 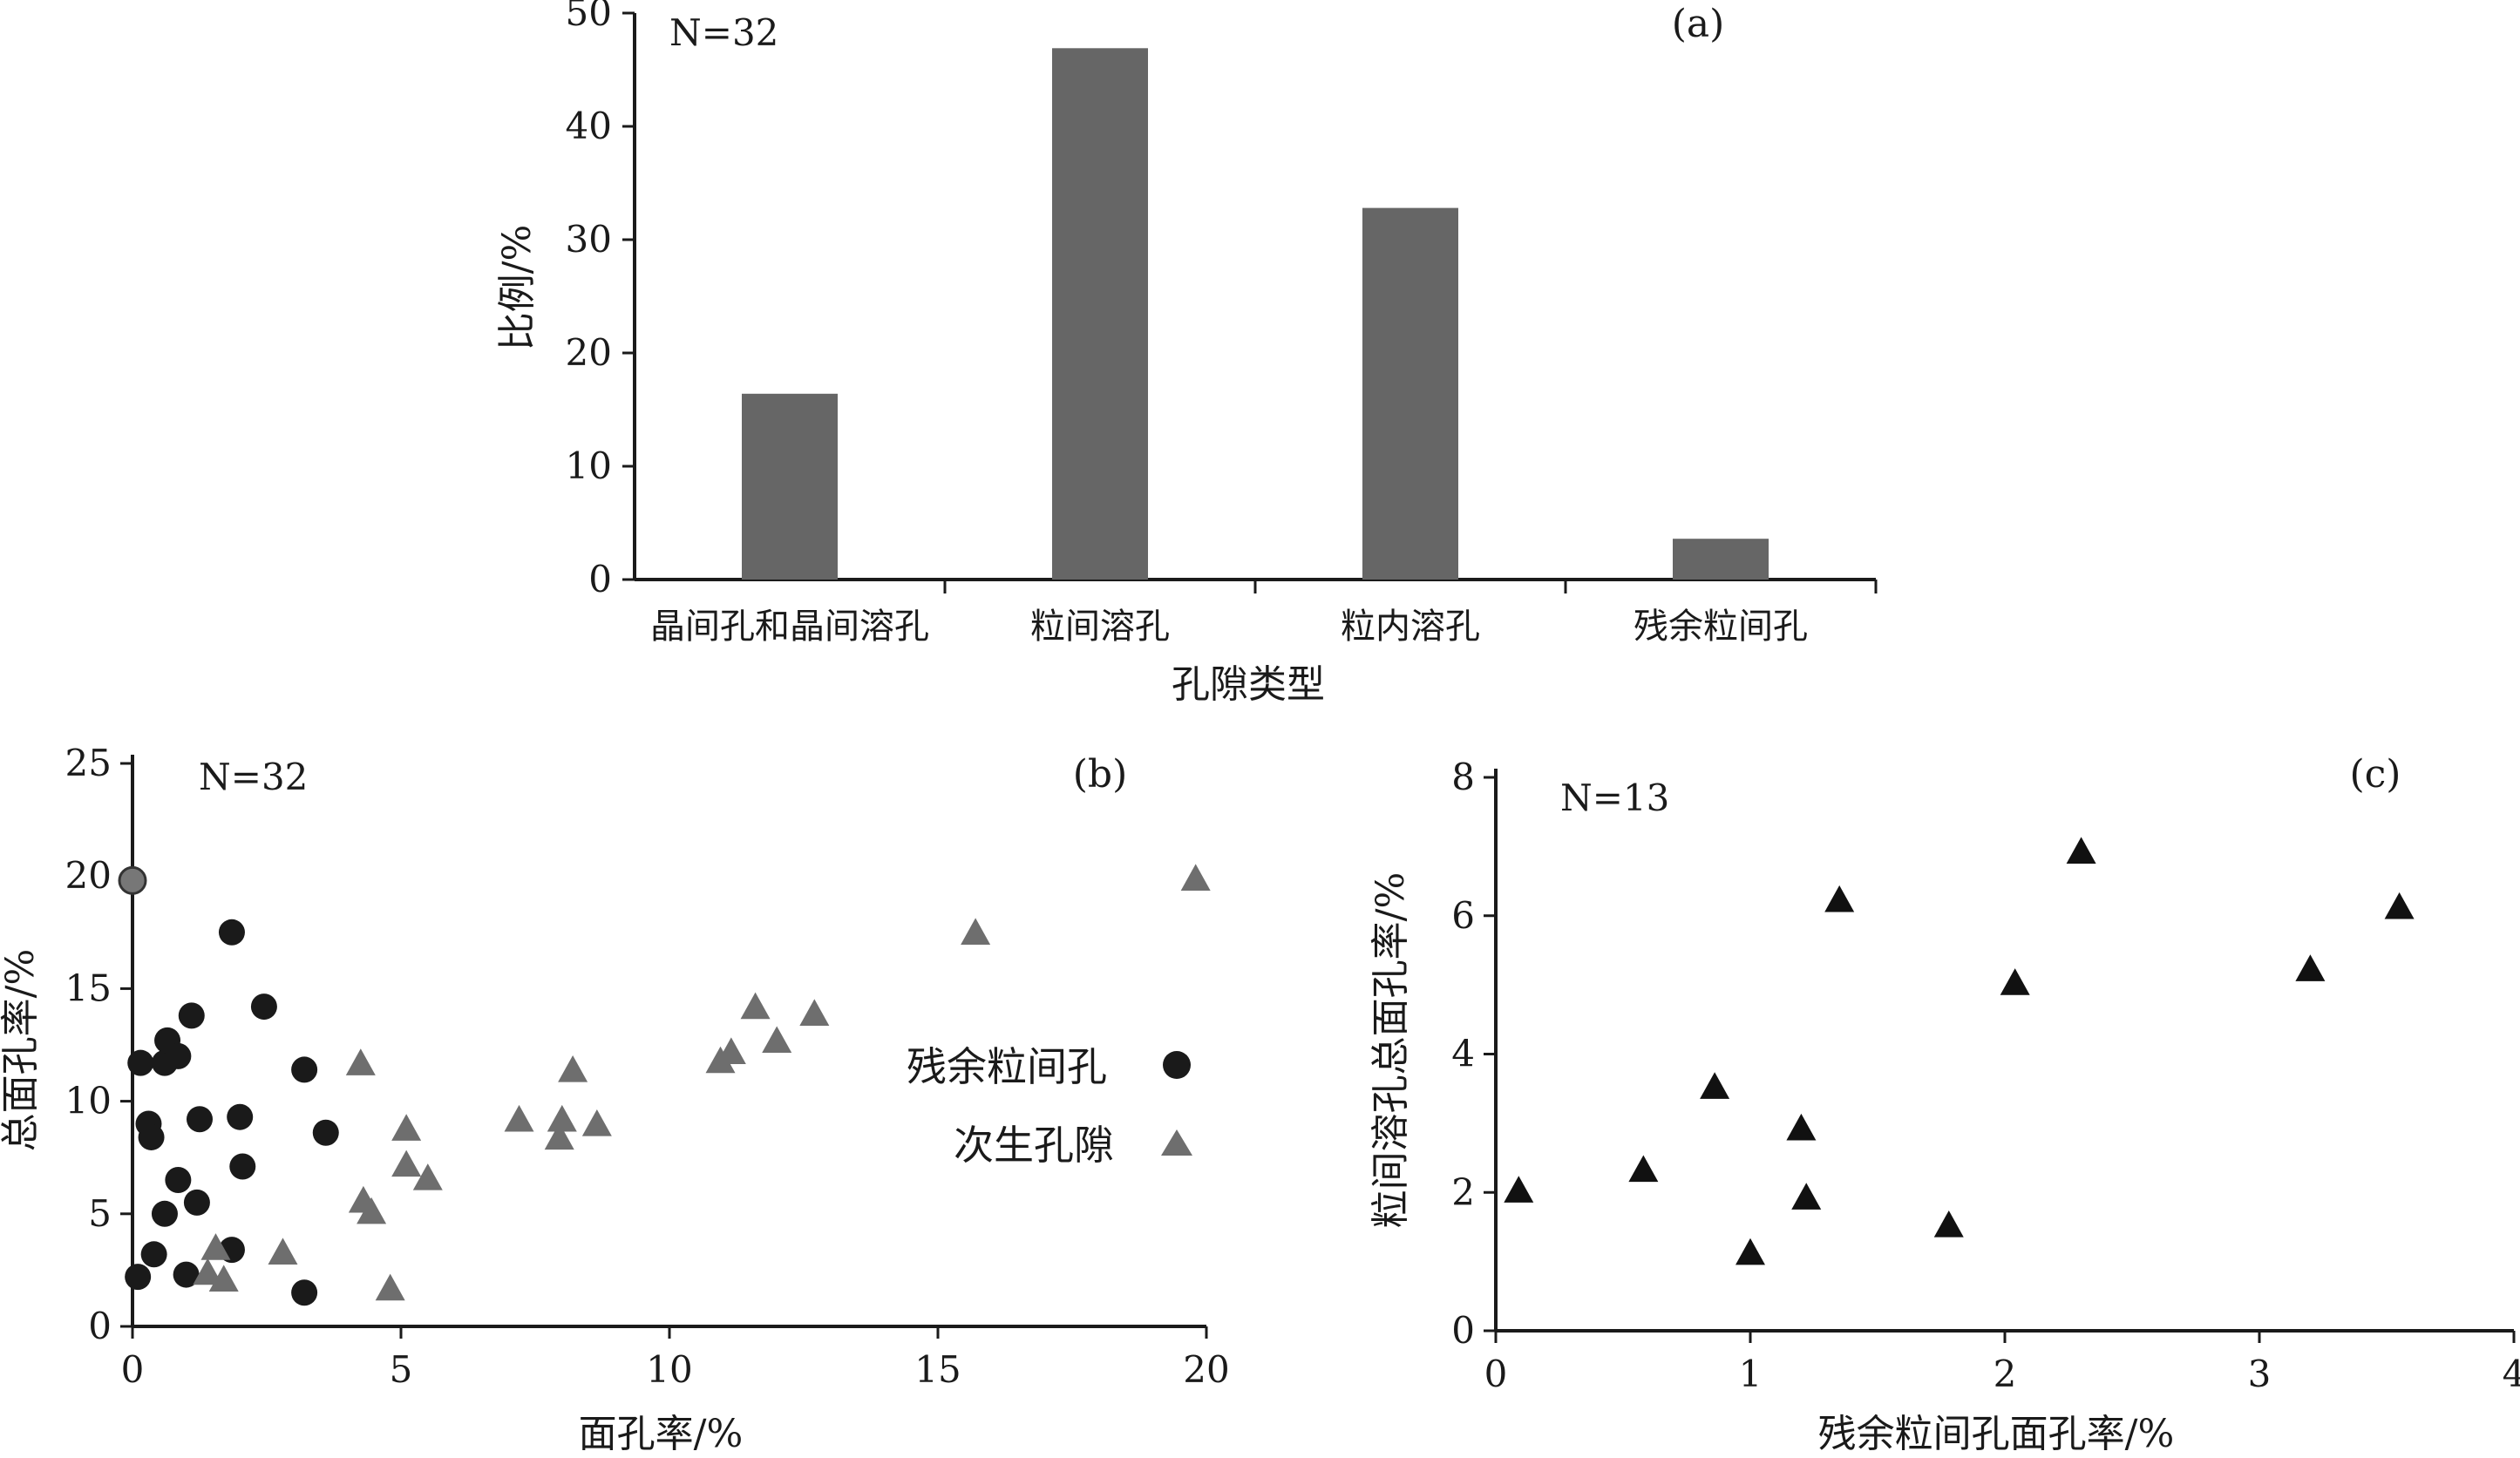 What do you see at coordinates (589, 465) in the screenshot?
I see `panel-a-y-tick-label: 10` at bounding box center [589, 465].